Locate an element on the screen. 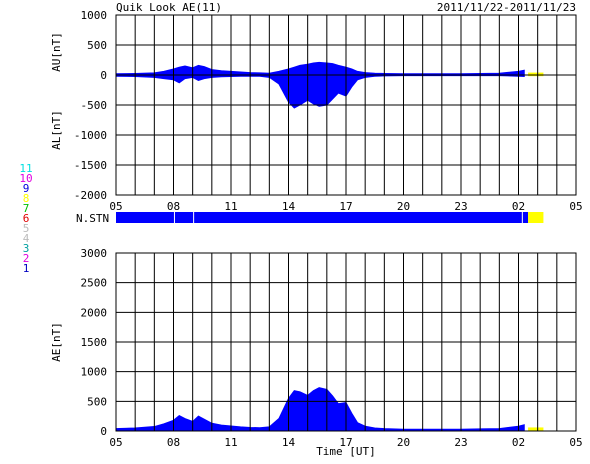 This screenshot has height=464, width=590. station-legend-item: 9 is located at coordinates (26, 188).